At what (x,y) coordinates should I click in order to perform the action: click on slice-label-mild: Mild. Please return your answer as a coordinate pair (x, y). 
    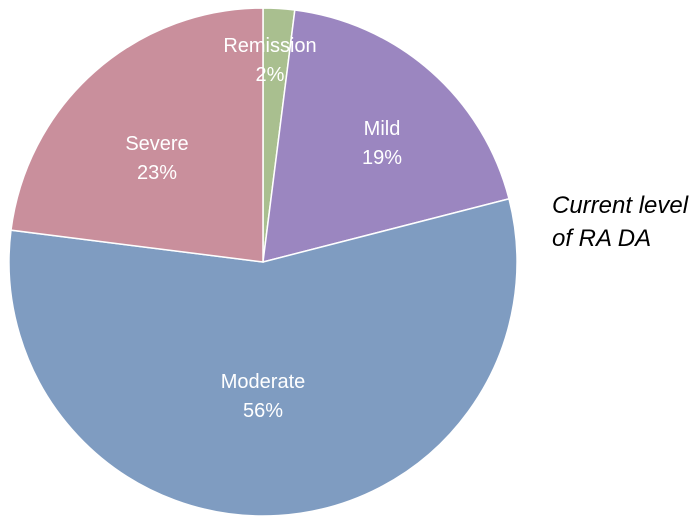
    Looking at the image, I should click on (382, 129).